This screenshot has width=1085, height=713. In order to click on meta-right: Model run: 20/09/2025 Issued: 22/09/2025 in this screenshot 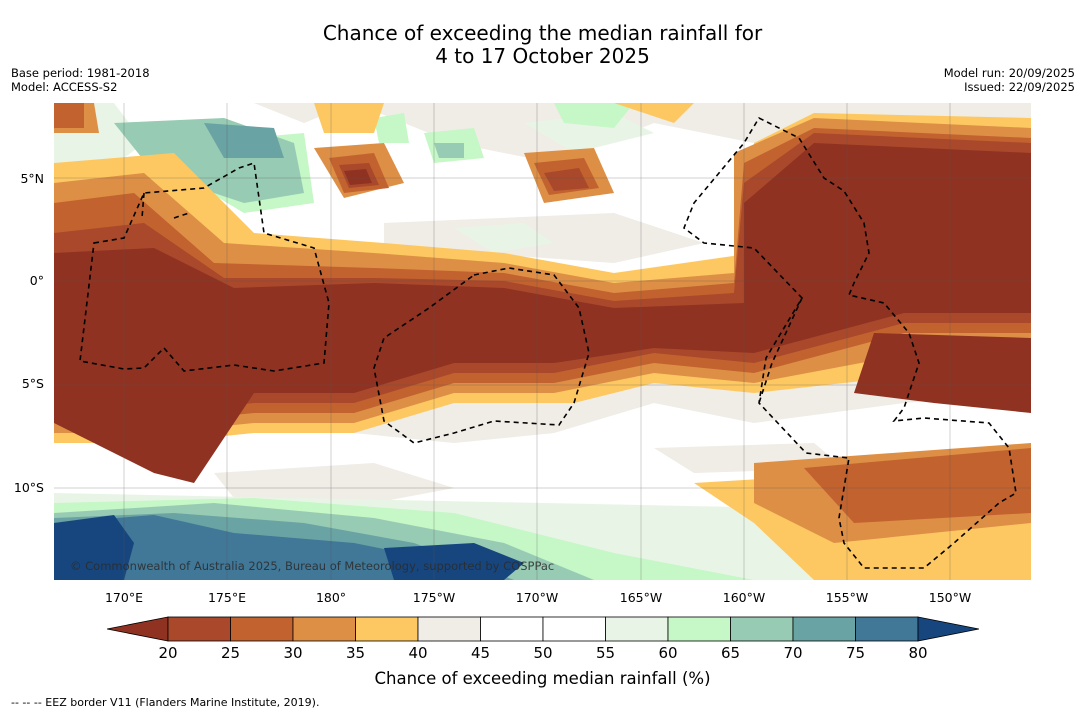, I will do `click(1009, 80)`.